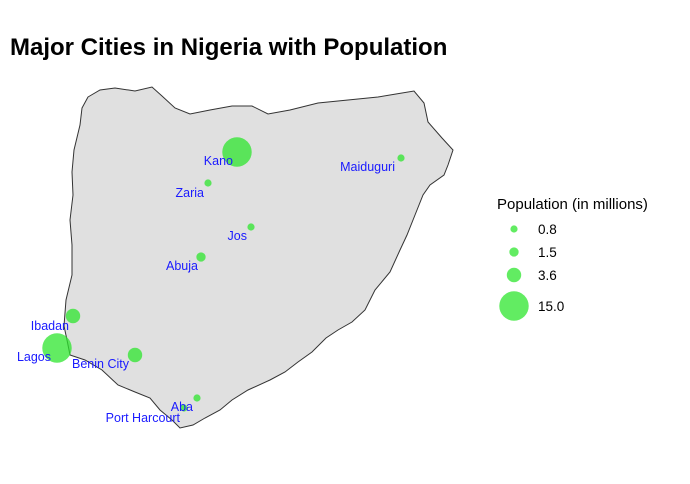  What do you see at coordinates (135, 355) in the screenshot?
I see `city-point-benin-city` at bounding box center [135, 355].